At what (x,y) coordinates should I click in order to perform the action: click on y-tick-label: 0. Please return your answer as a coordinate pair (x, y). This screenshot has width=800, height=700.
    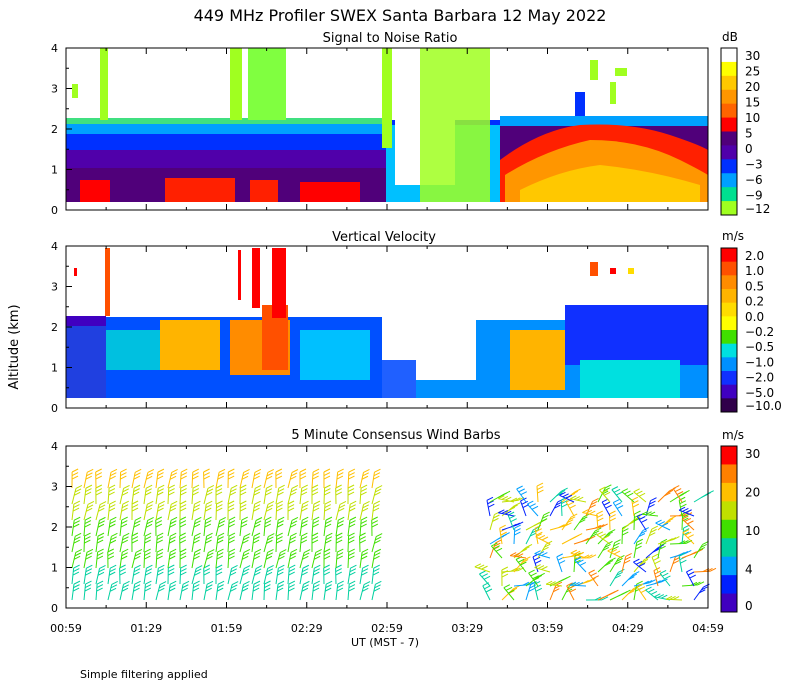
    Looking at the image, I should click on (54, 408).